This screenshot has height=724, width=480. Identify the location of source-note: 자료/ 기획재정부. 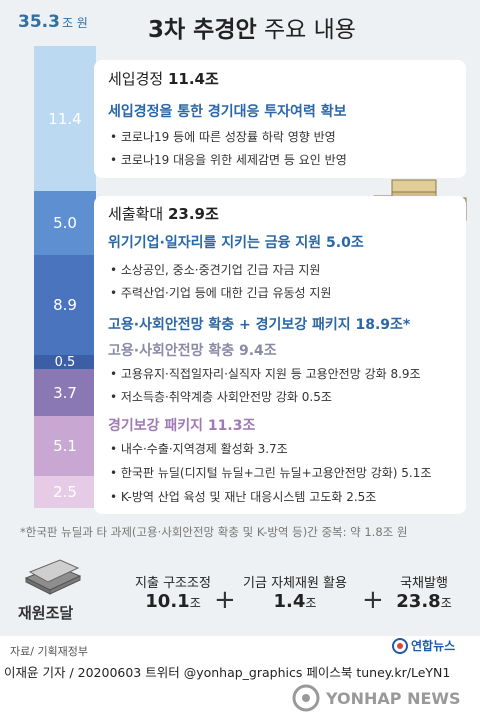
(49, 651).